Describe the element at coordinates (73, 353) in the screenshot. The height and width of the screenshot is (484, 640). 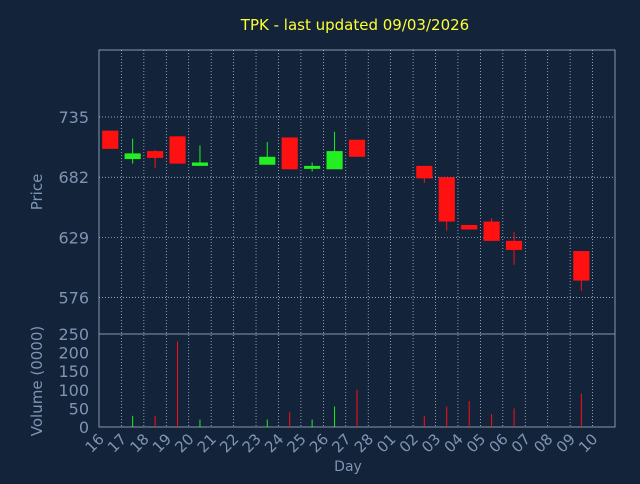
I see `volume-tick-label: 200` at that location.